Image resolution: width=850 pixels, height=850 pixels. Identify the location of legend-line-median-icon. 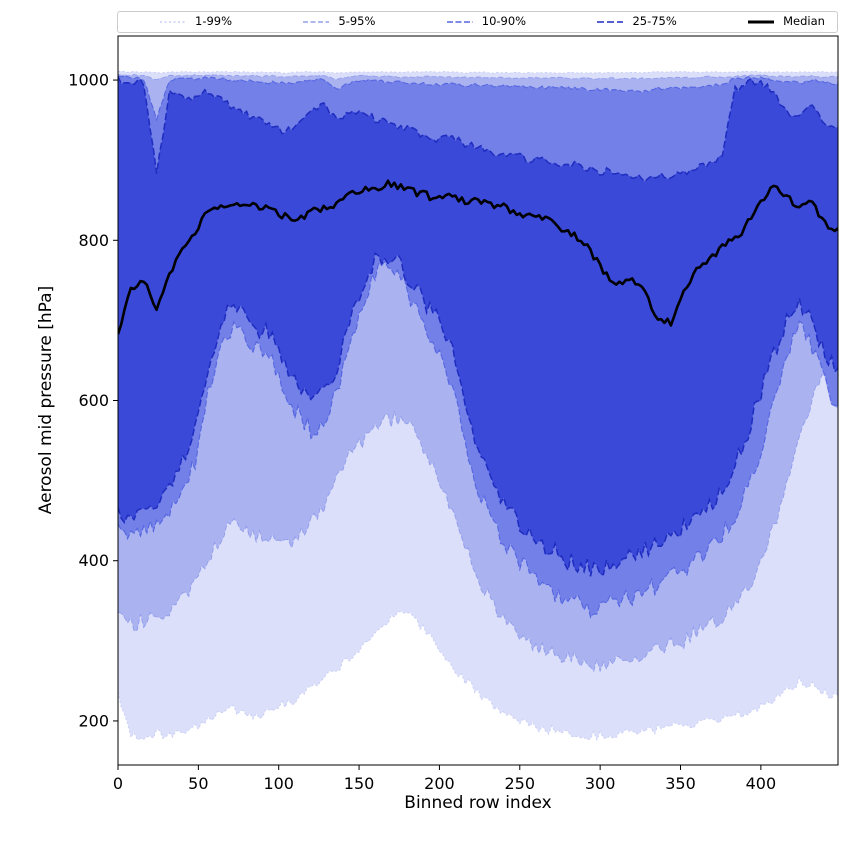
(761, 22).